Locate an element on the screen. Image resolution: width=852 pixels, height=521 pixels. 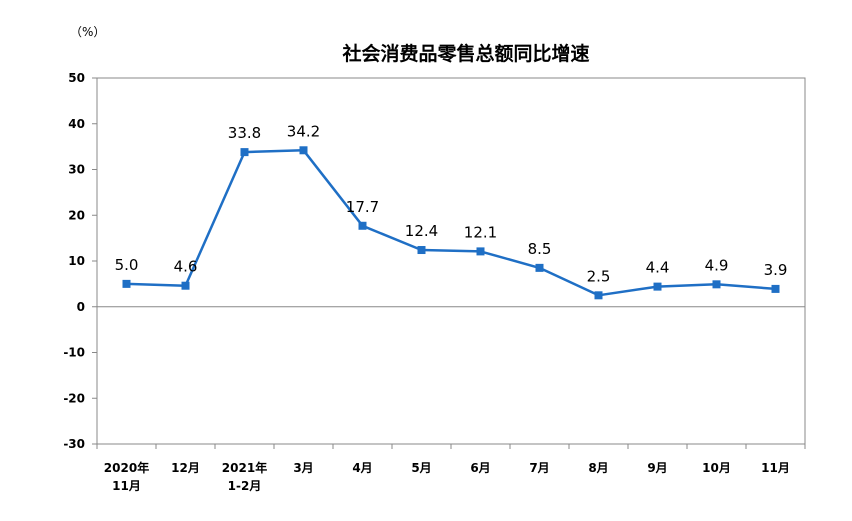
y-tick-label: 20 is located at coordinates (76, 215).